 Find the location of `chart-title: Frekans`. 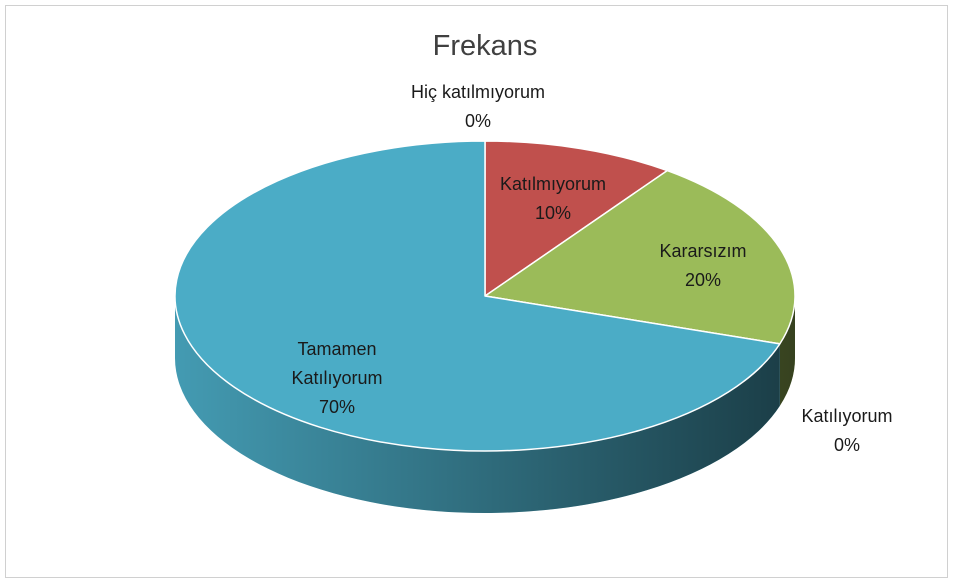

chart-title: Frekans is located at coordinates (485, 46).